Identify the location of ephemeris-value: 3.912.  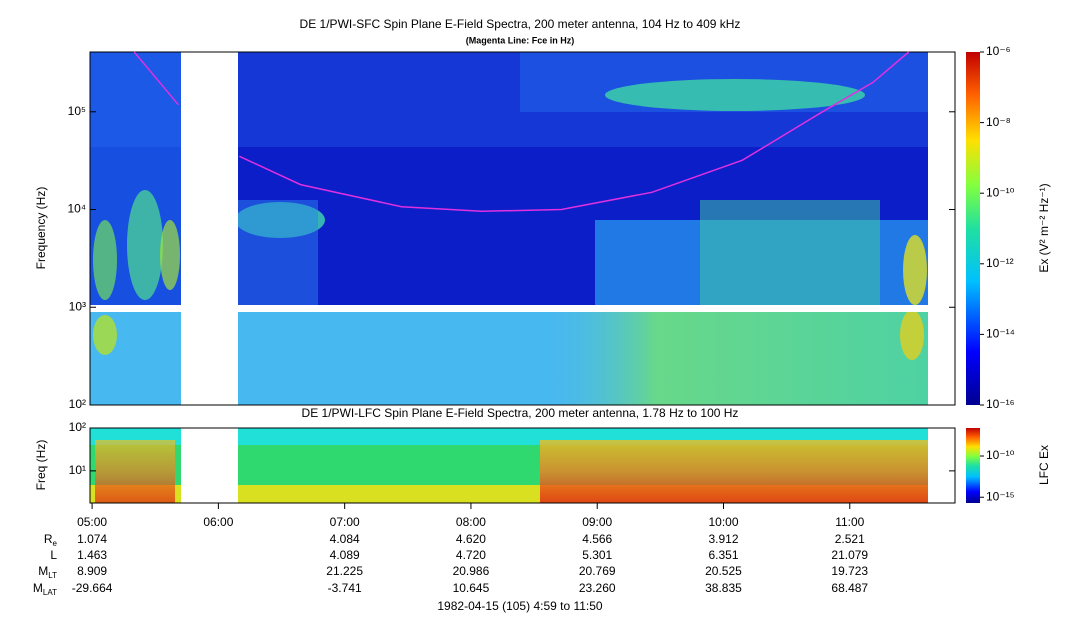
(723, 539).